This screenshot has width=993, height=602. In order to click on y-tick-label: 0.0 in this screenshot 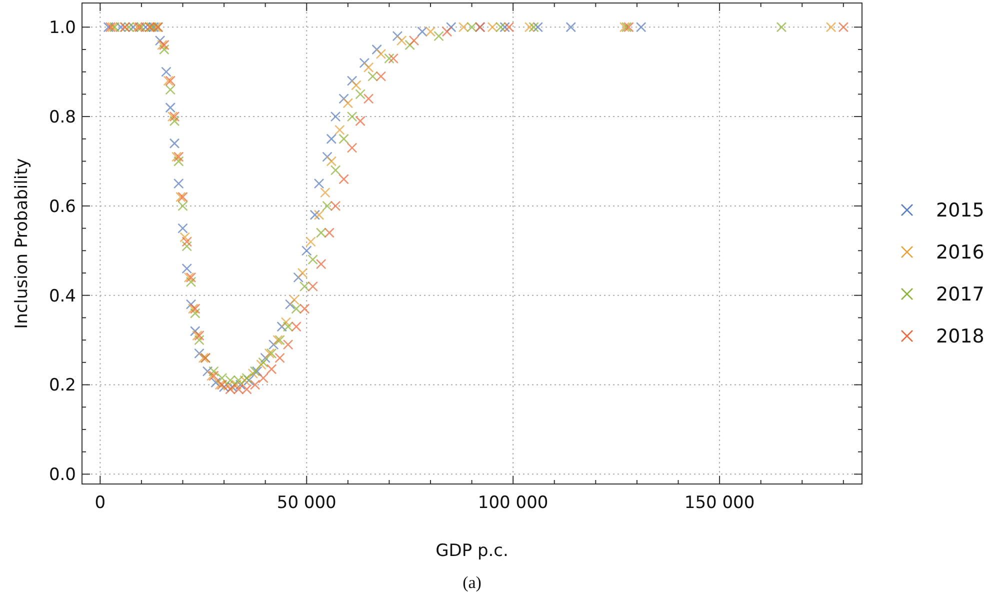, I will do `click(62, 475)`.